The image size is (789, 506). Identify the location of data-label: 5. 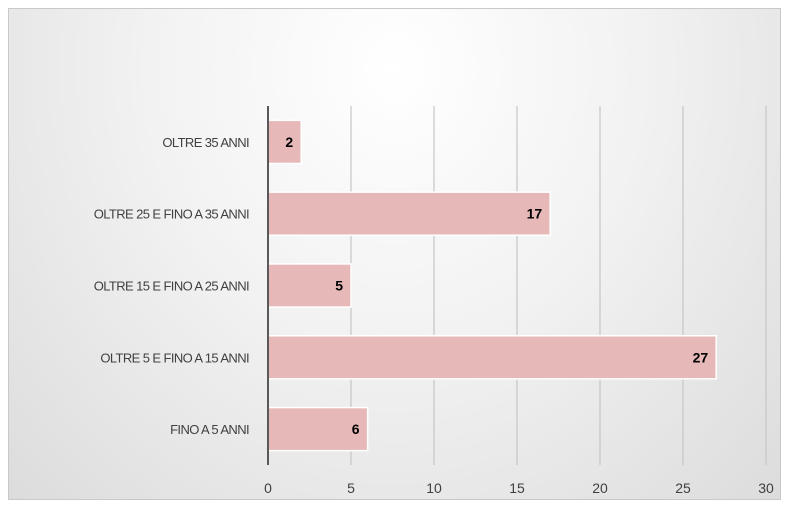
(339, 286).